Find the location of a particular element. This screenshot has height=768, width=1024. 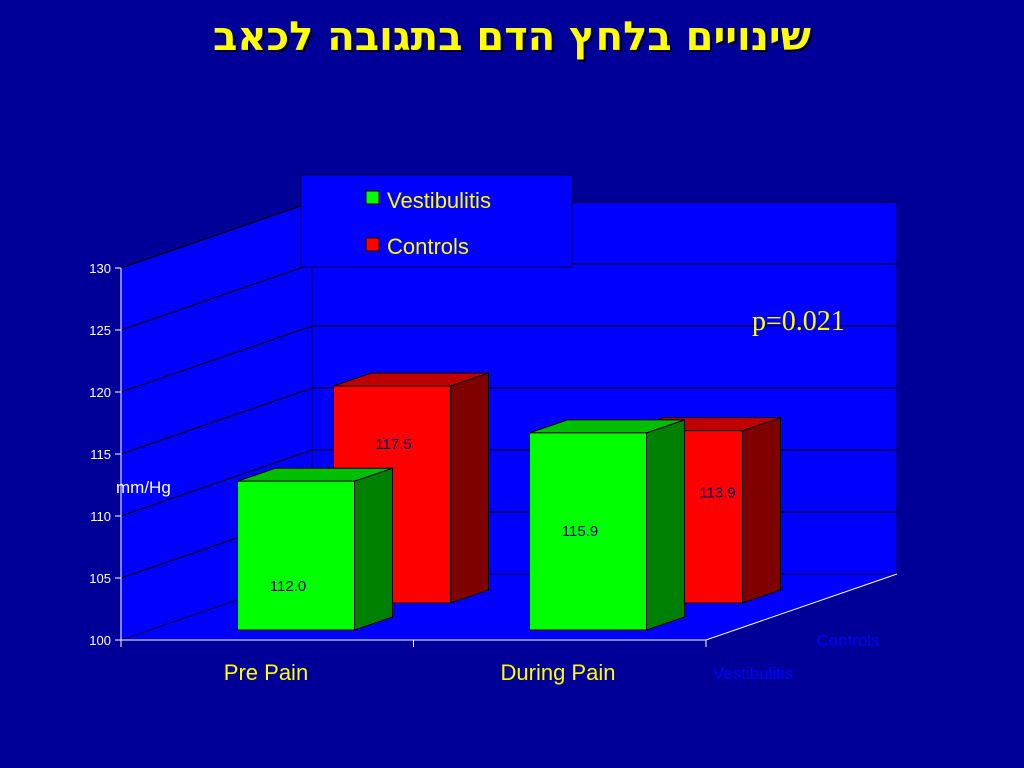

bar-vestibulitis-during-pain is located at coordinates (607, 525).